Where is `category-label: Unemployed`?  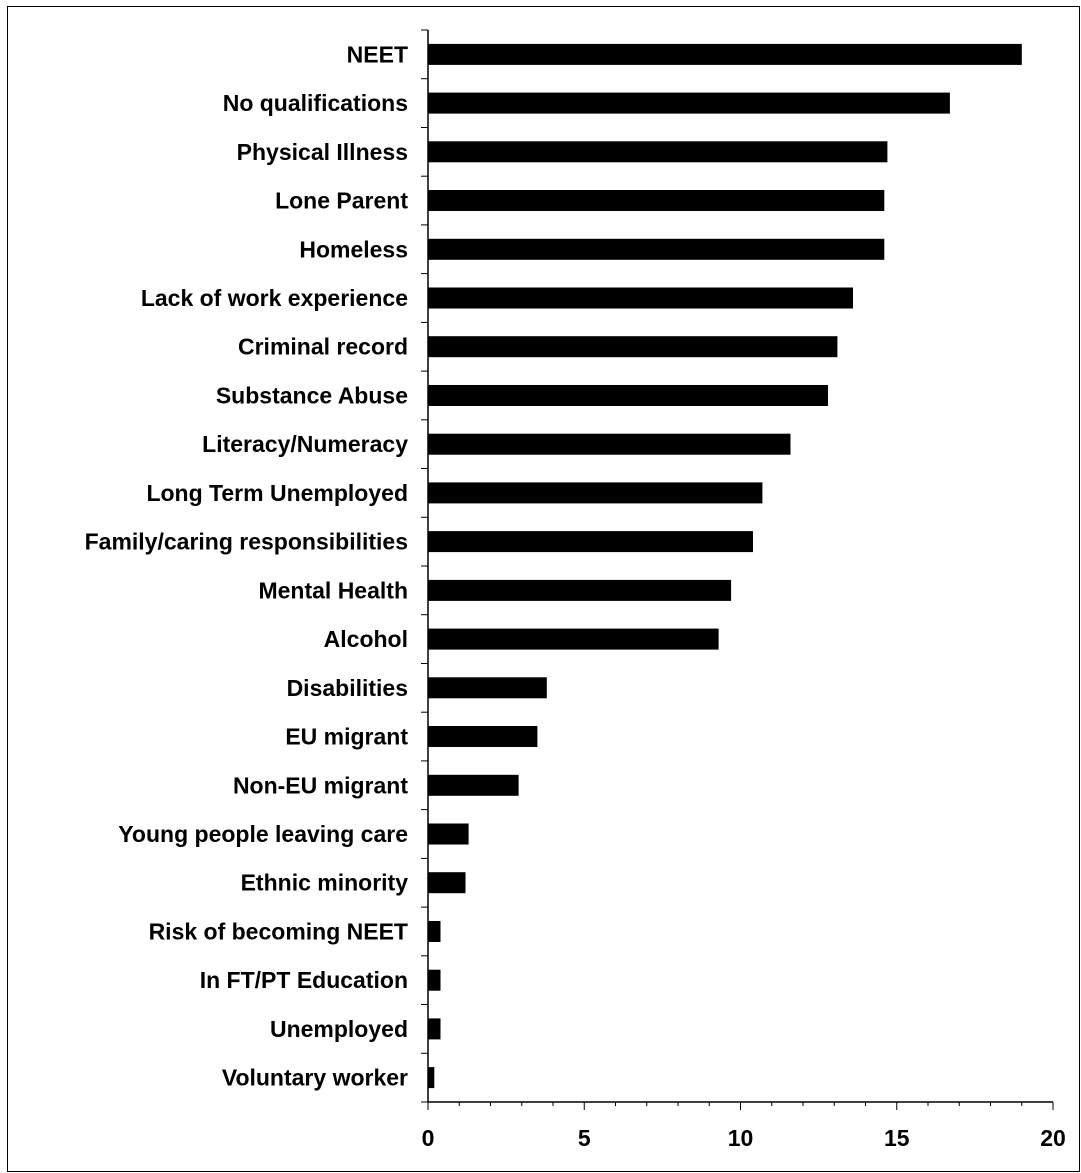 category-label: Unemployed is located at coordinates (339, 1029).